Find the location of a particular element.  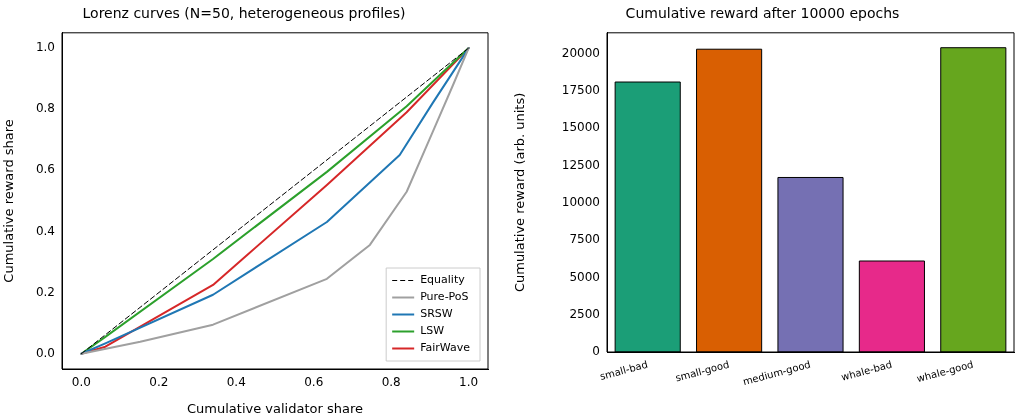

y-axis-title: Cumulative reward share is located at coordinates (9, 201).